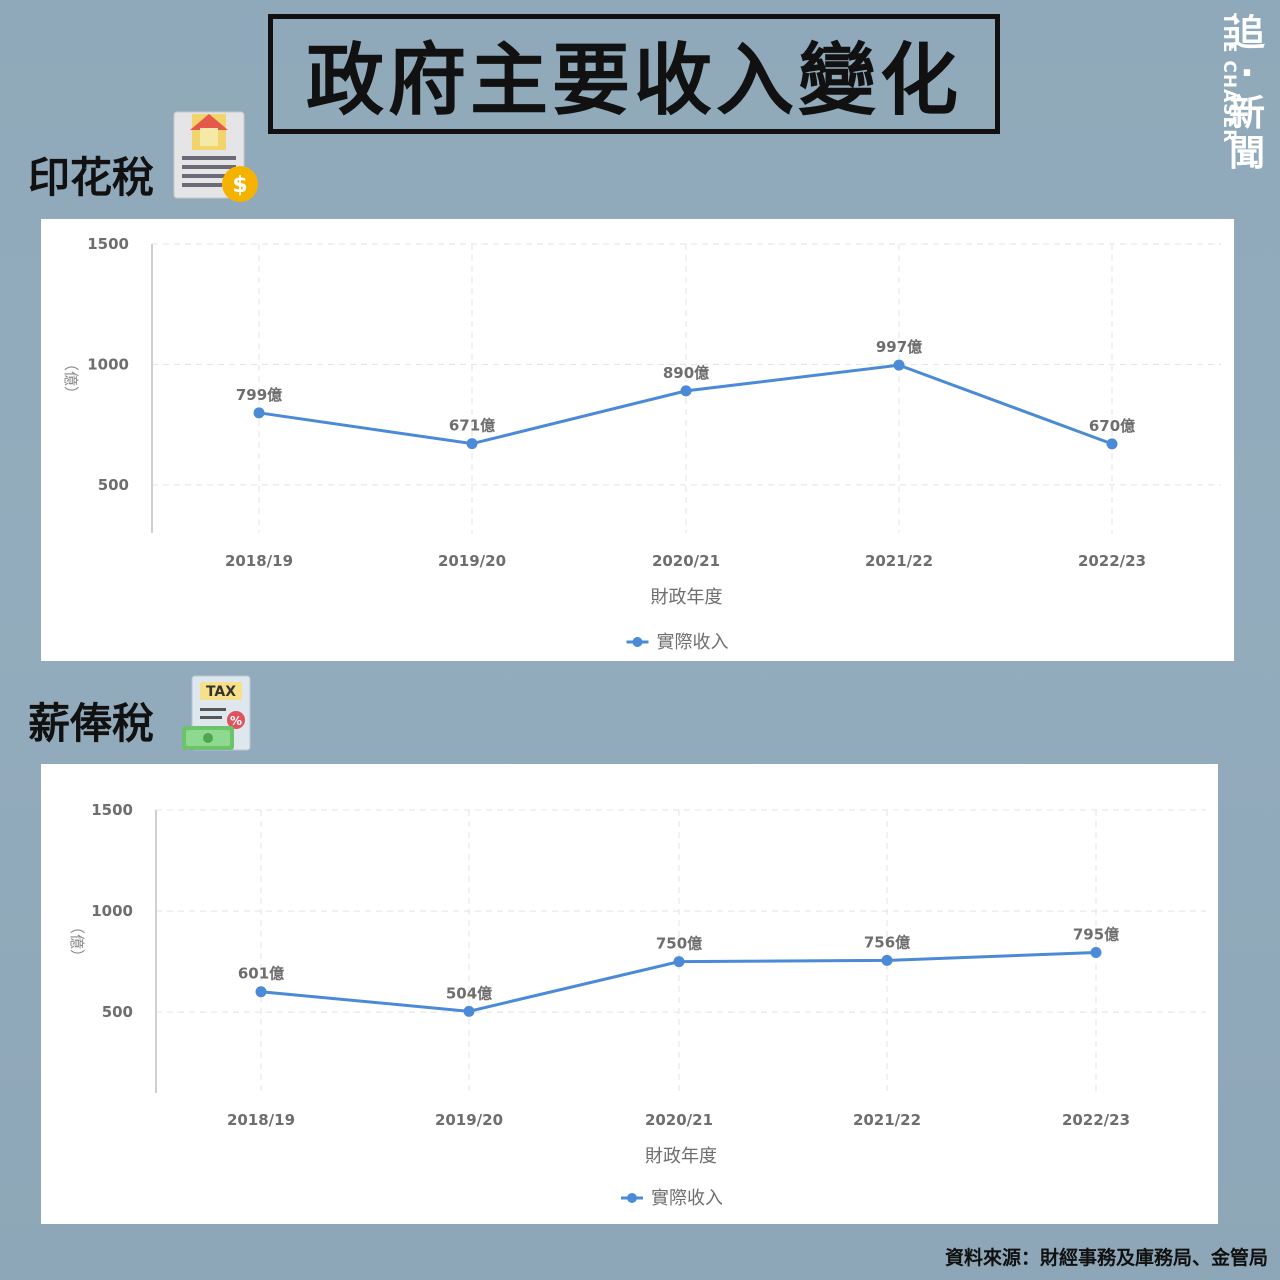 The image size is (1280, 1280). Describe the element at coordinates (91, 177) in the screenshot. I see `section-title-stamp-duty: 印花稅` at that location.